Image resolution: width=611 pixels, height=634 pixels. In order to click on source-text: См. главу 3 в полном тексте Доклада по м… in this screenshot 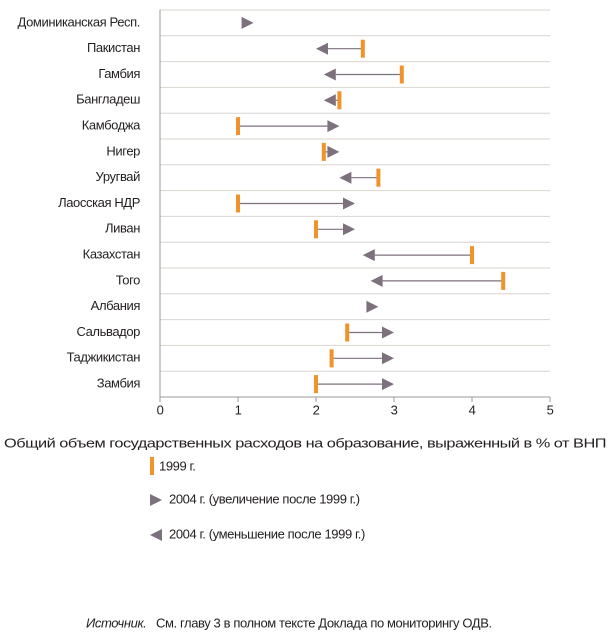, I will do `click(324, 622)`.